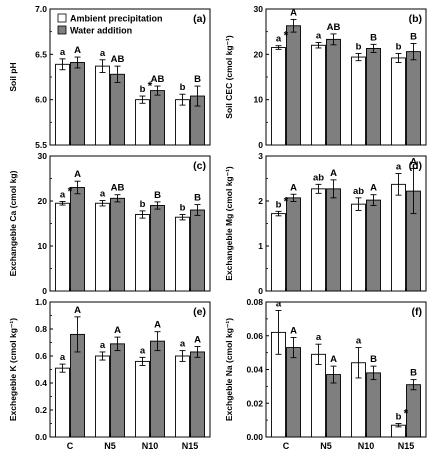 This screenshot has width=439, height=459. I want to click on y-tick-label: 20, so click(259, 54).